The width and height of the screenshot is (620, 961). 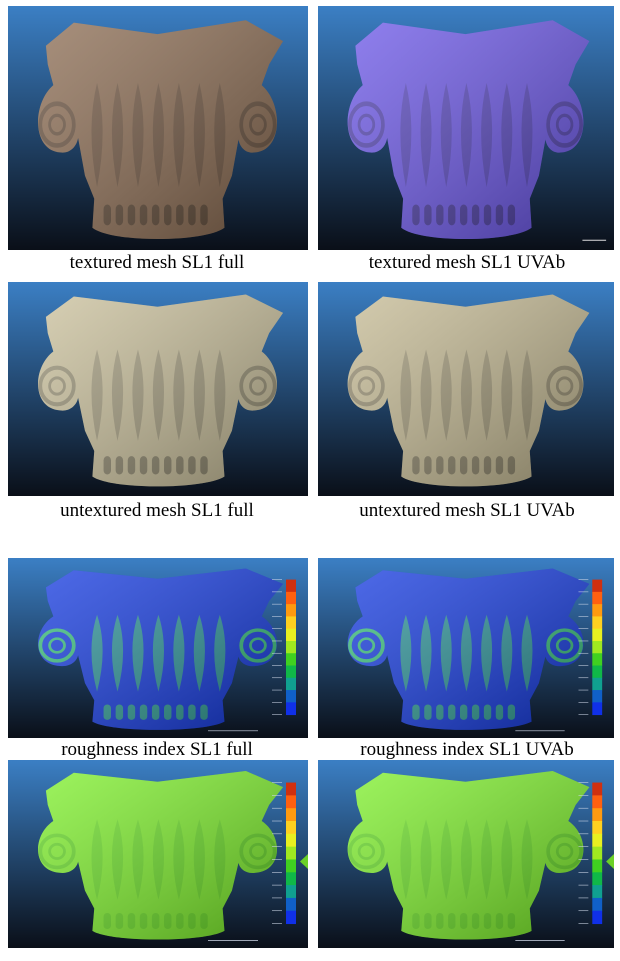 I want to click on caption-untextured-uvab: untextured mesh SL1 UVAb, so click(x=467, y=510).